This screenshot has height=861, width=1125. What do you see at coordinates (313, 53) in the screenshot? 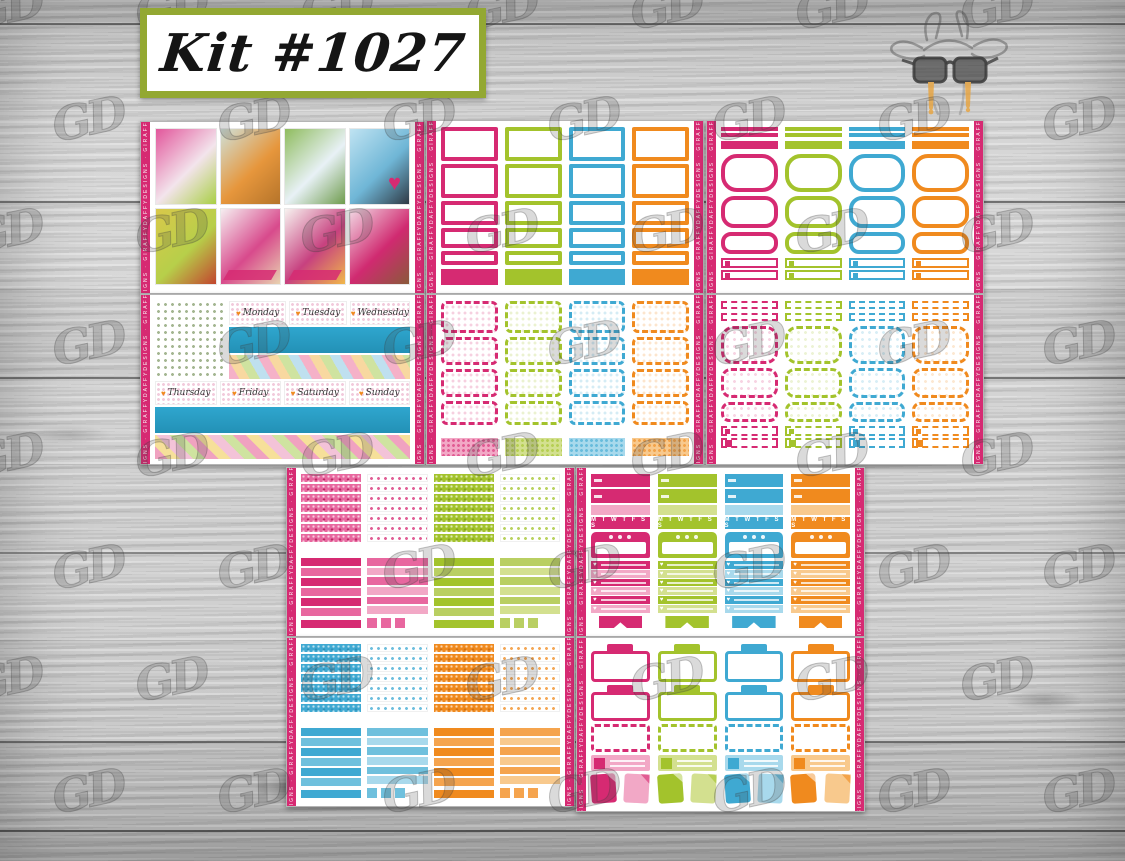
I see `kit-title-text: Kit #1027` at bounding box center [313, 53].